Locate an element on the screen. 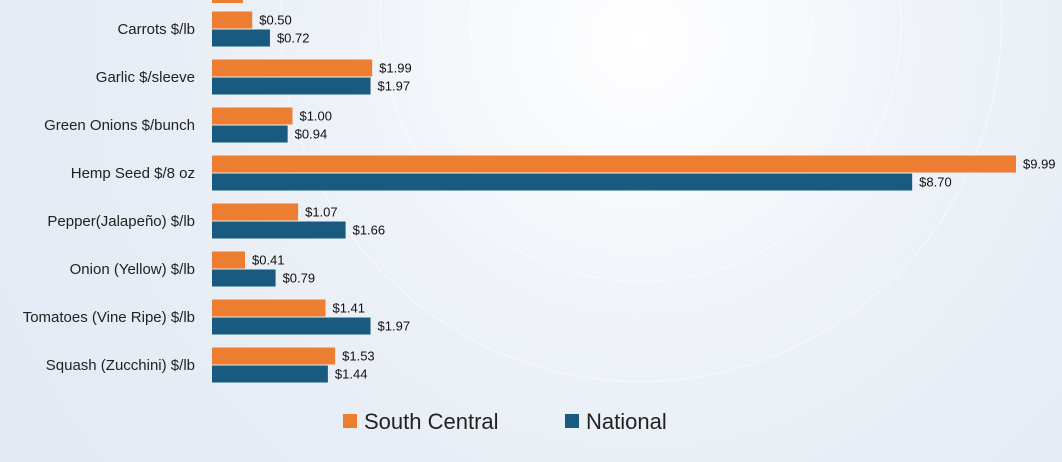 The width and height of the screenshot is (1062, 462). category-label: Tomatoes (Vine Ripe) $/lb is located at coordinates (109, 317).